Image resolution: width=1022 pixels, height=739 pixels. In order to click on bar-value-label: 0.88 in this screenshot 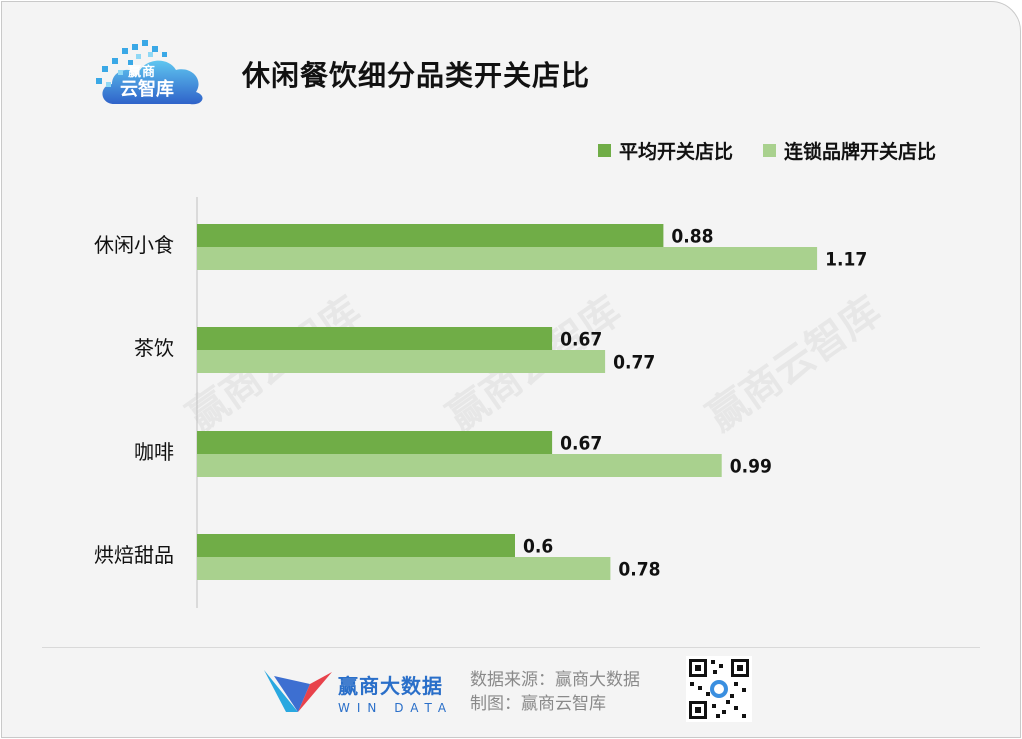, I will do `click(692, 237)`.